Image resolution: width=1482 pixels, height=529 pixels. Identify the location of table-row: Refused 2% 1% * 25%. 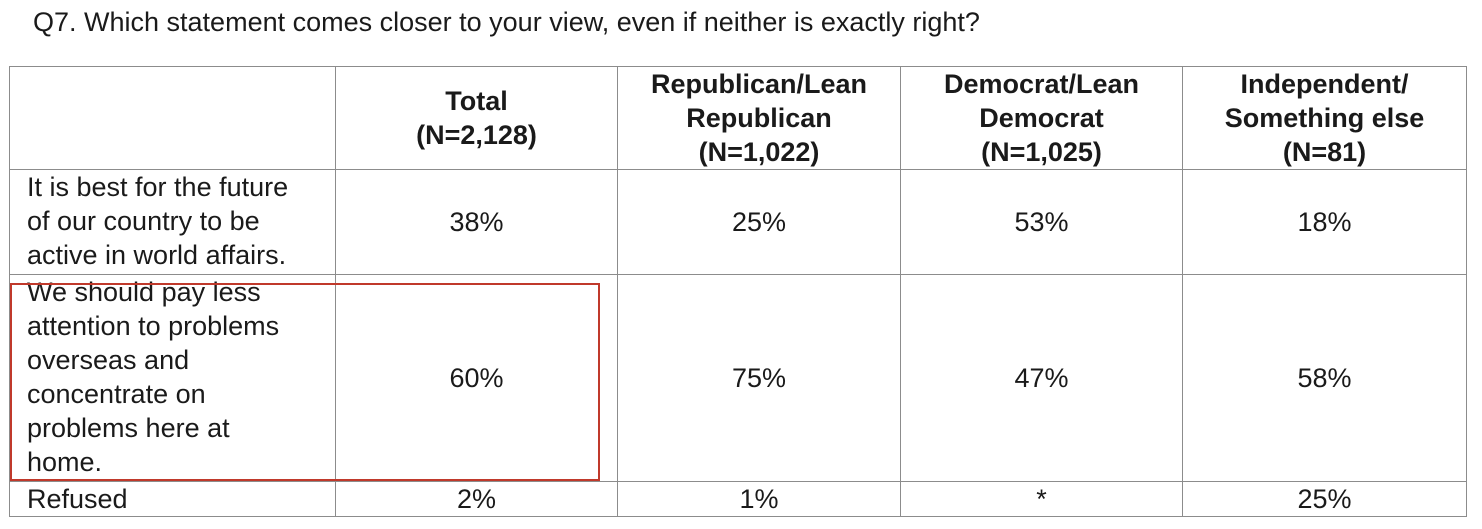
(738, 499).